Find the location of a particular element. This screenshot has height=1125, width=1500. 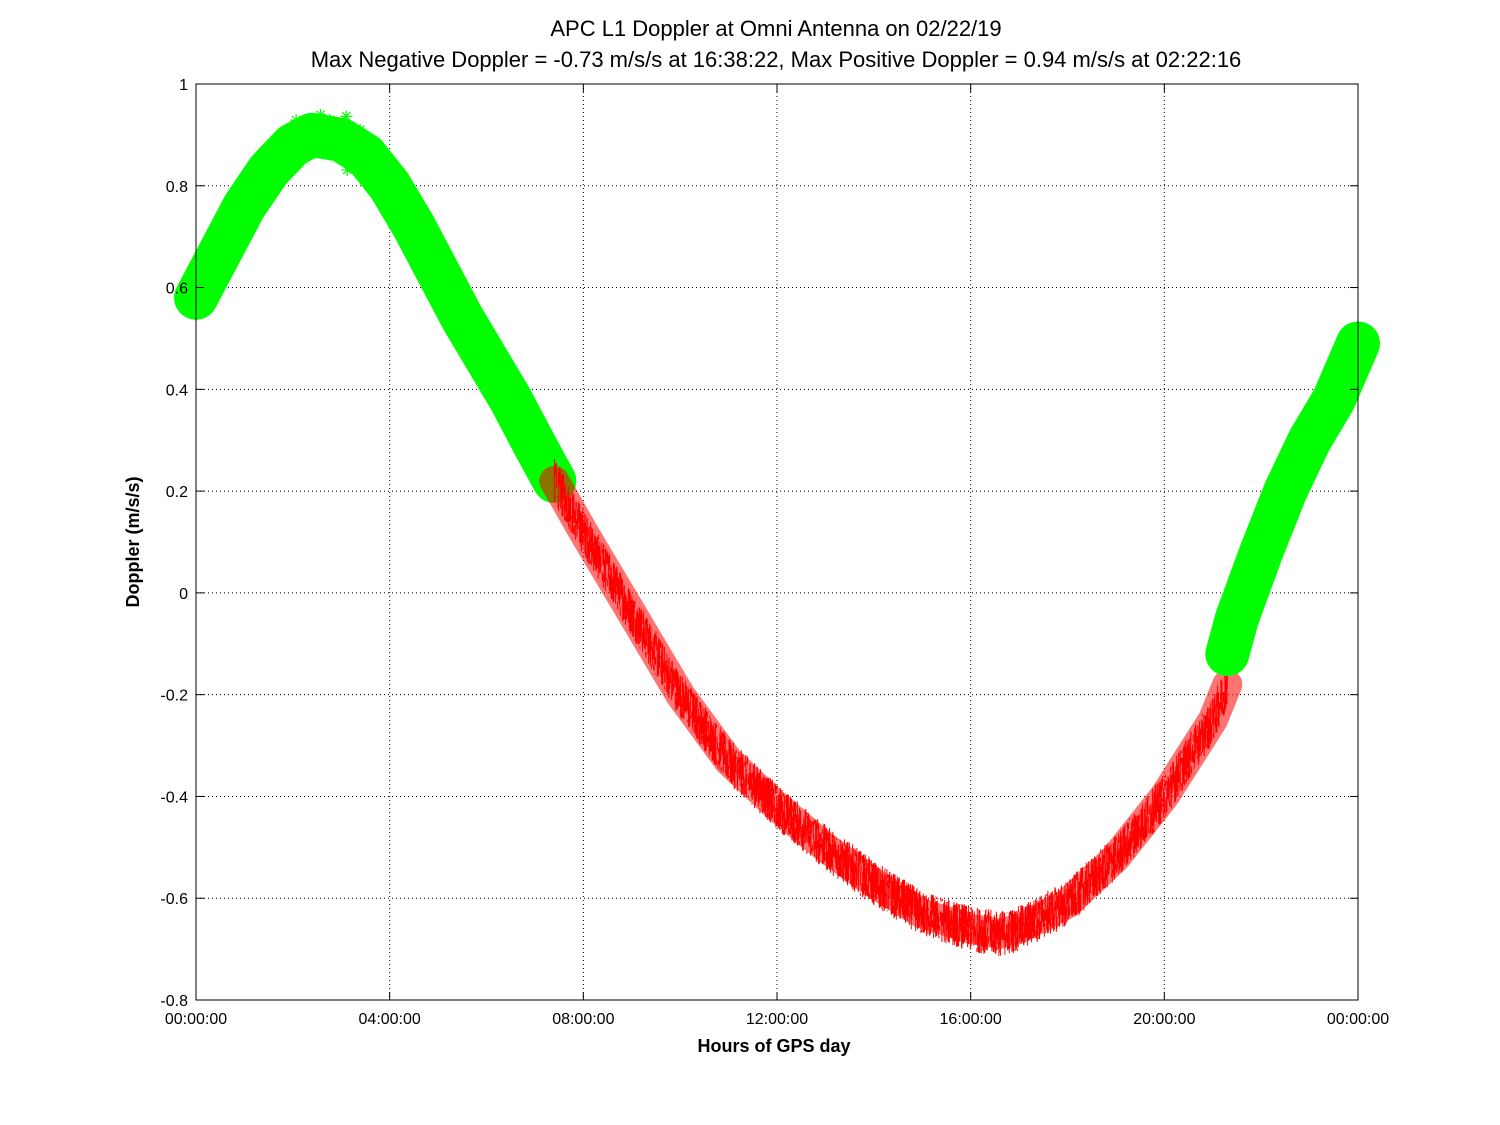

y-tick-label: -0.8 is located at coordinates (174, 1001).